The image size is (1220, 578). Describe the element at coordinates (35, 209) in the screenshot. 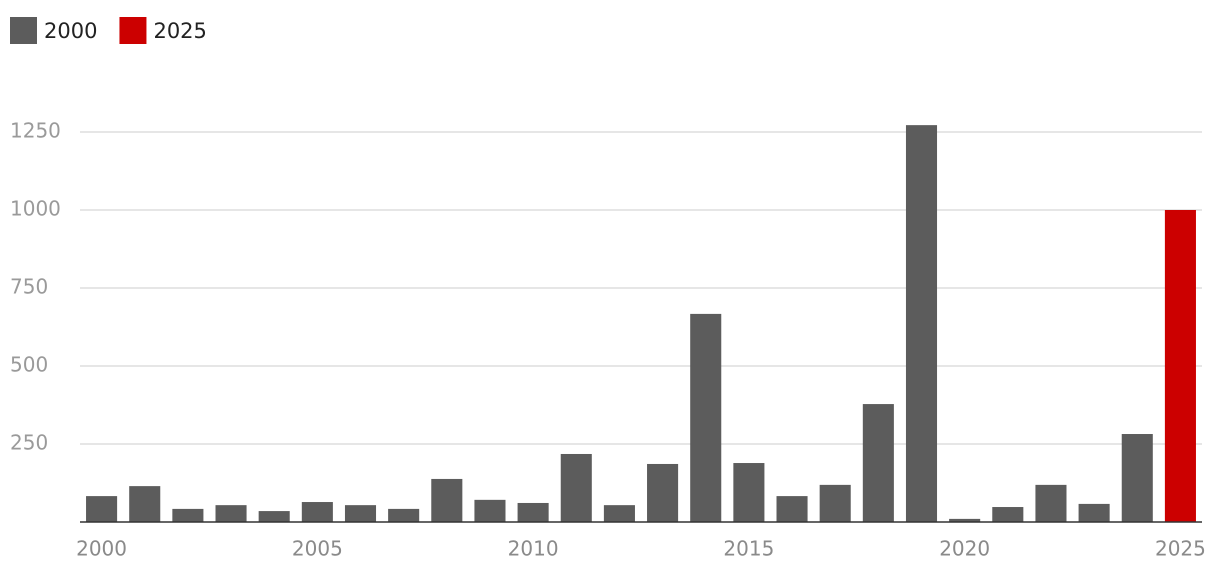

I see `y-tick-label: 1000` at that location.